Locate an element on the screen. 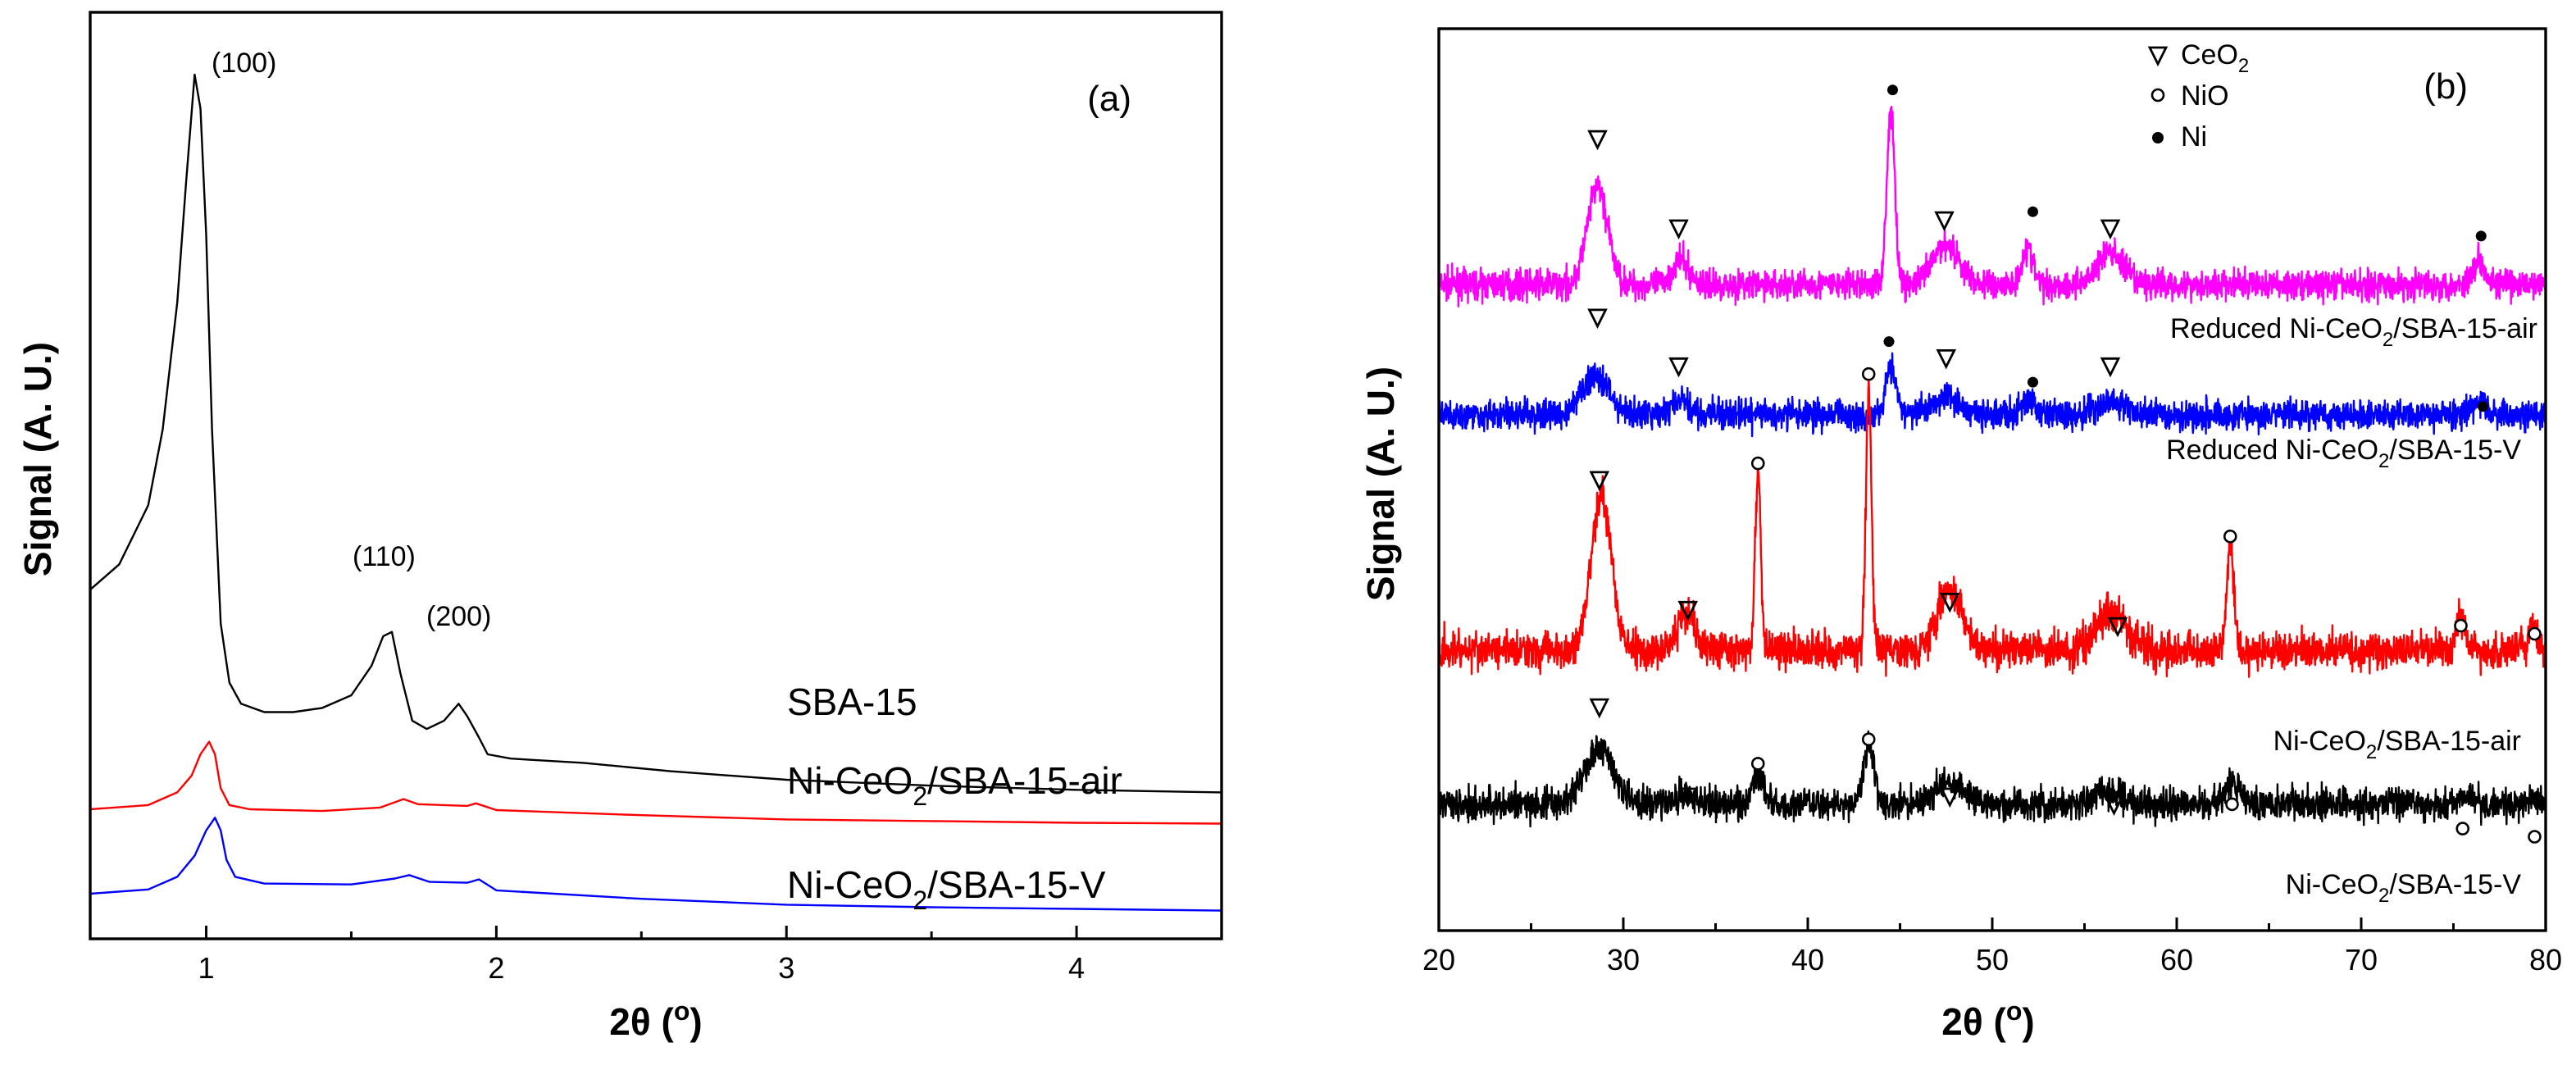  panel-a-label: (a) is located at coordinates (1109, 99).